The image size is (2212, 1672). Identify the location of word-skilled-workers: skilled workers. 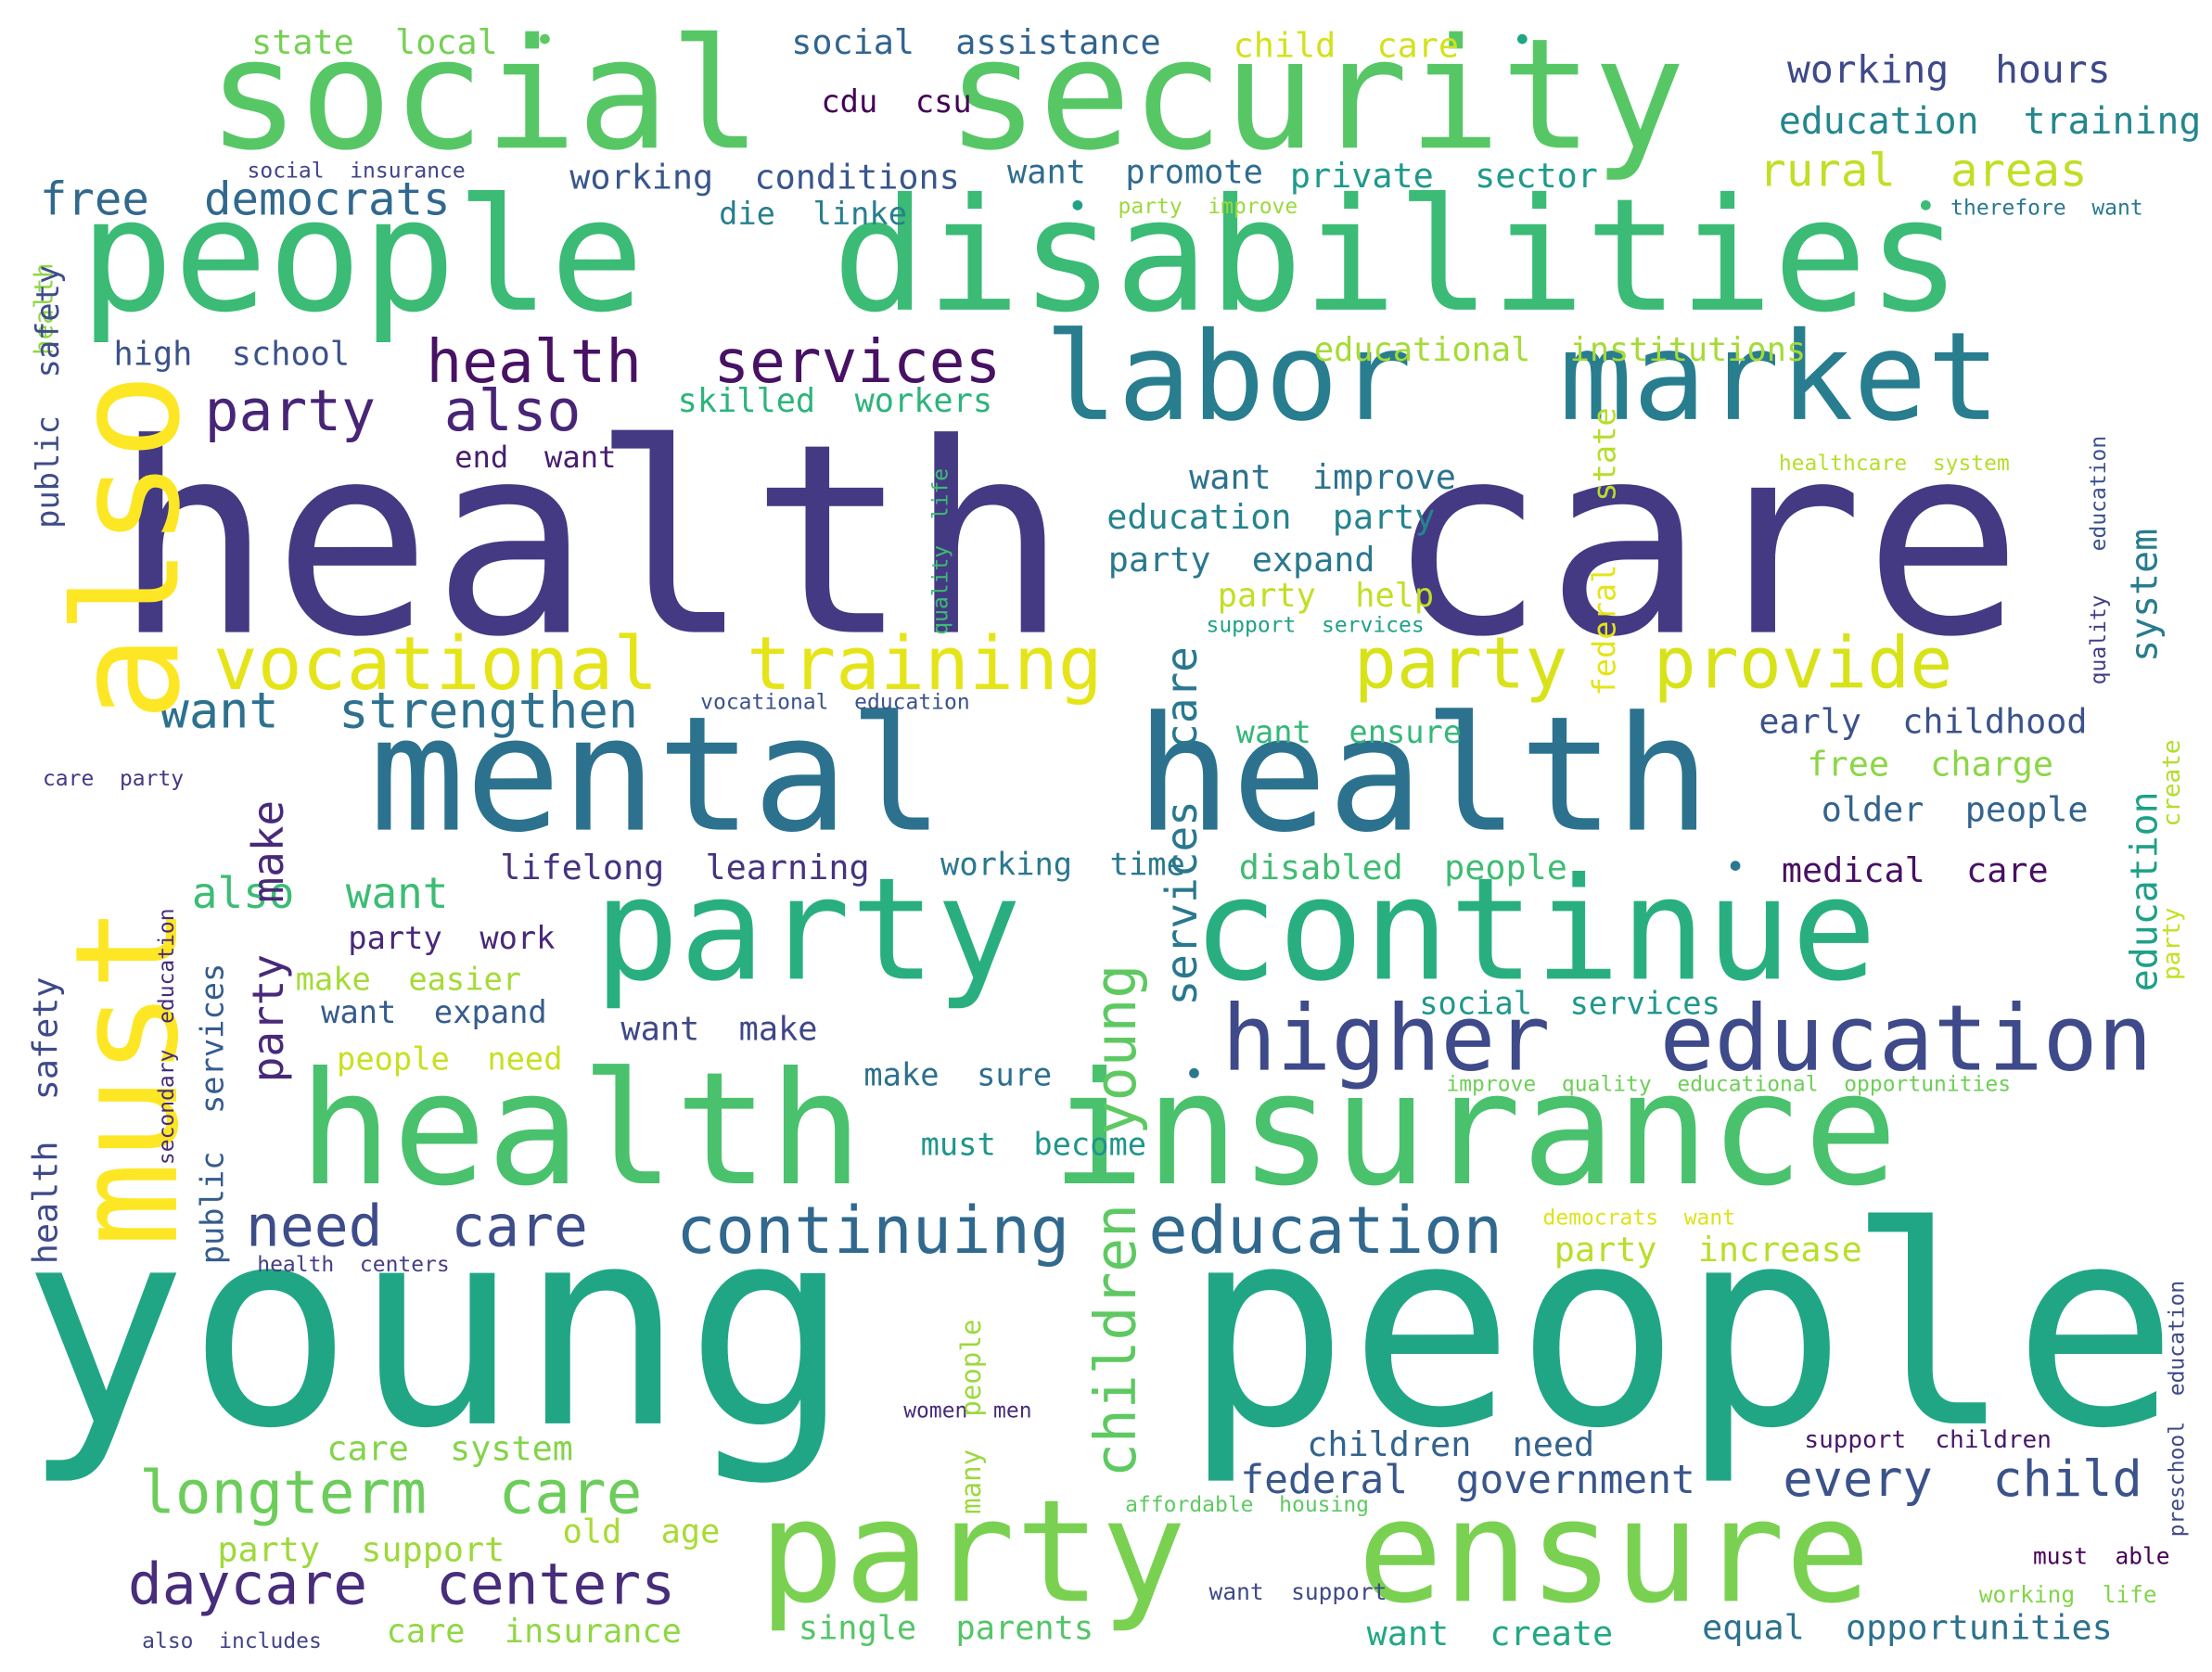
(835, 402).